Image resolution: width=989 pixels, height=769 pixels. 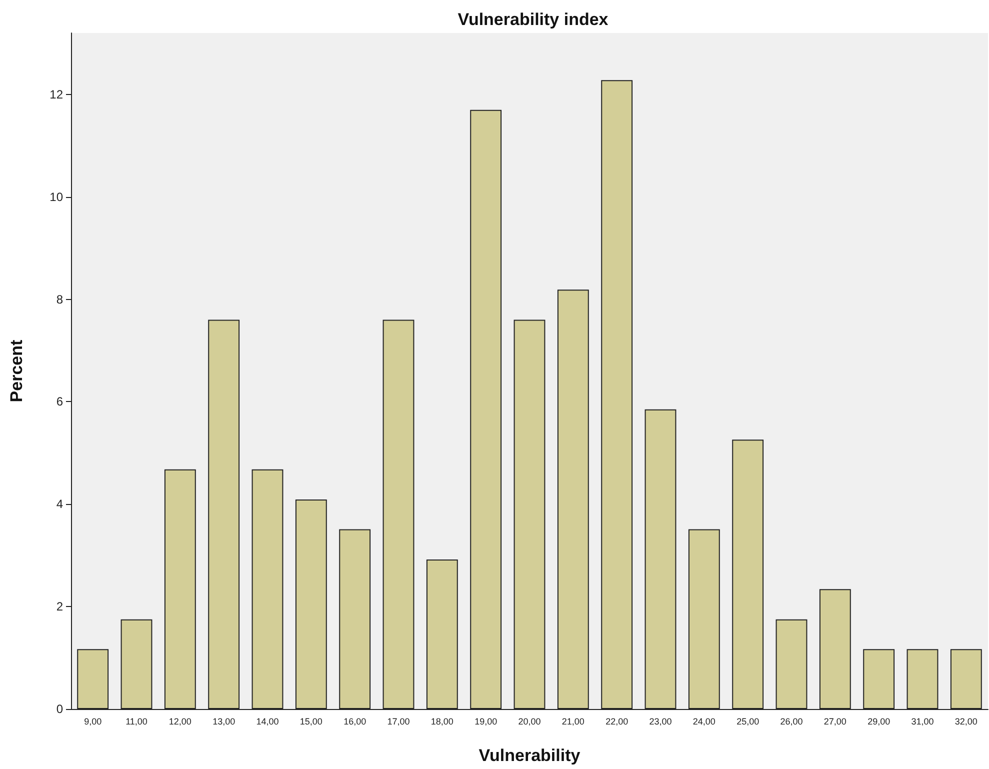 I want to click on x-tick-label: 31,00, so click(x=922, y=721).